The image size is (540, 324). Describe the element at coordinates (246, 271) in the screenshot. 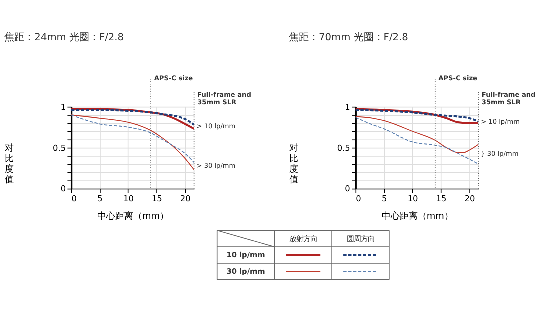

I see `text: 30 lp/mm` at that location.